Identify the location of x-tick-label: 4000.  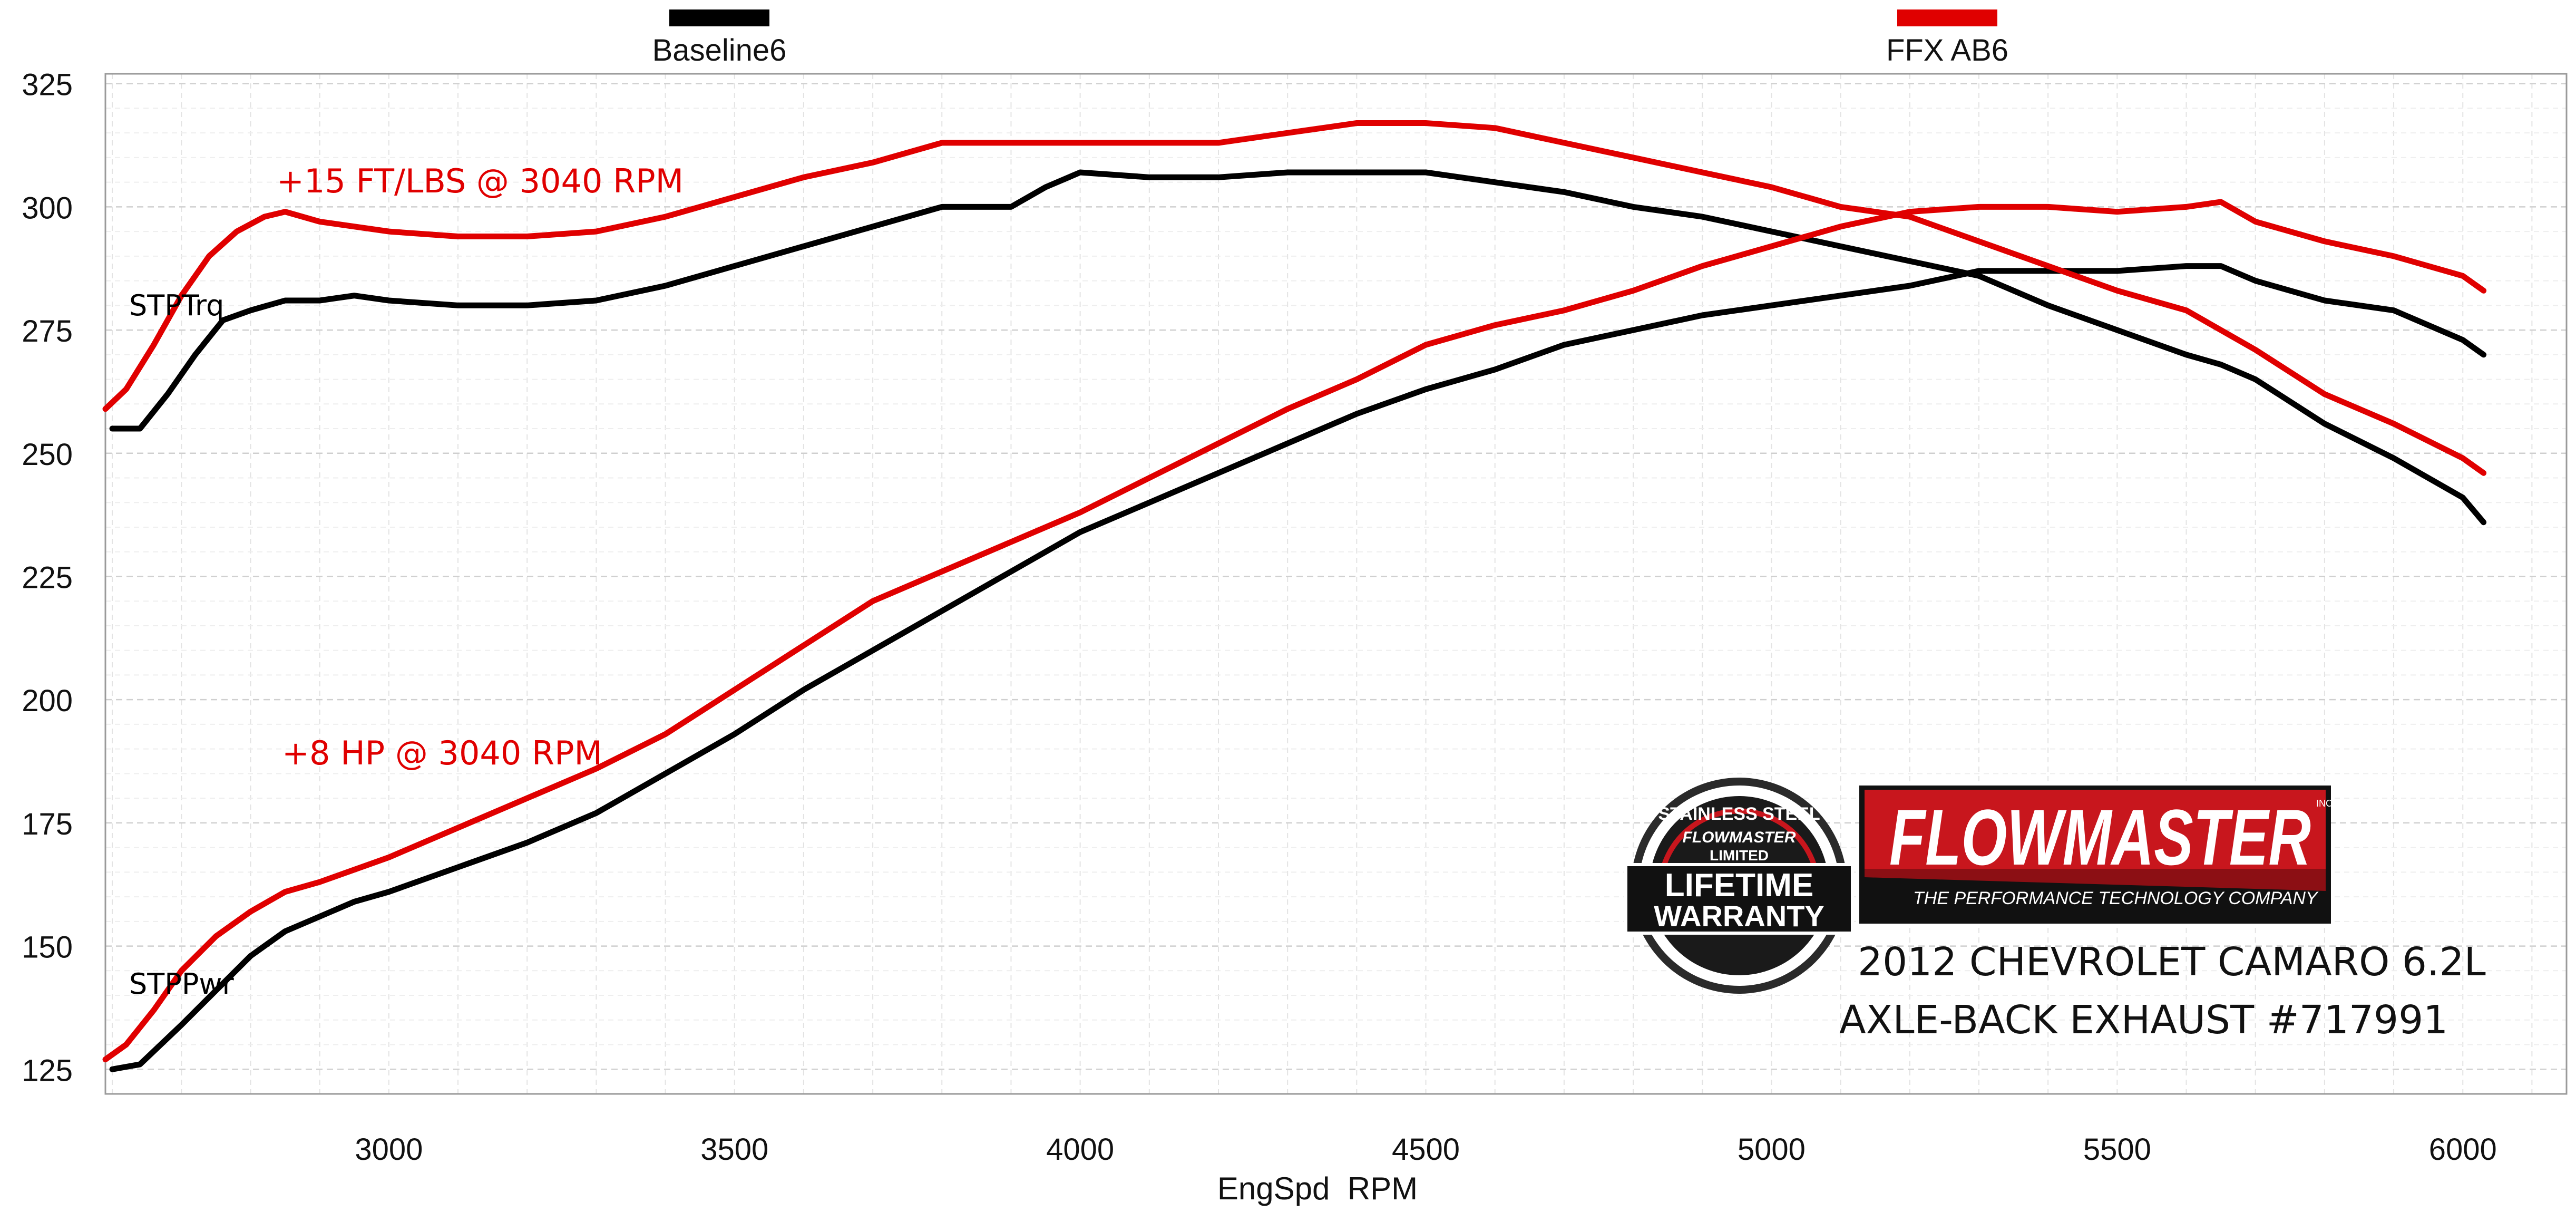
(1080, 1149).